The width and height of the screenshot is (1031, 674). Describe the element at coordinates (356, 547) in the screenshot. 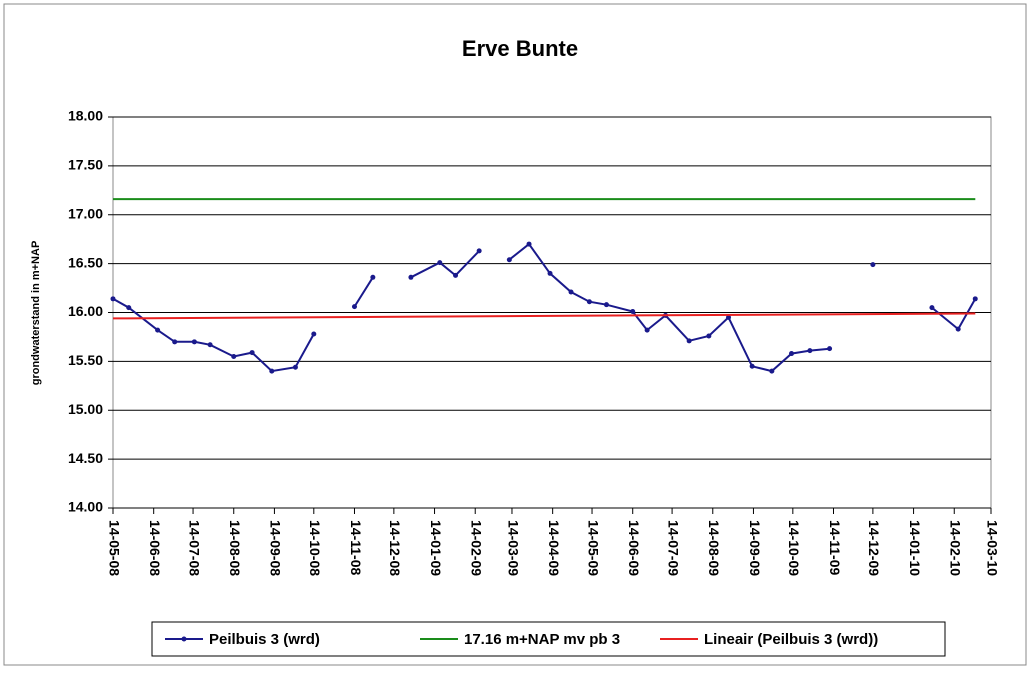

I see `x-tick-label: 14-11-08` at that location.